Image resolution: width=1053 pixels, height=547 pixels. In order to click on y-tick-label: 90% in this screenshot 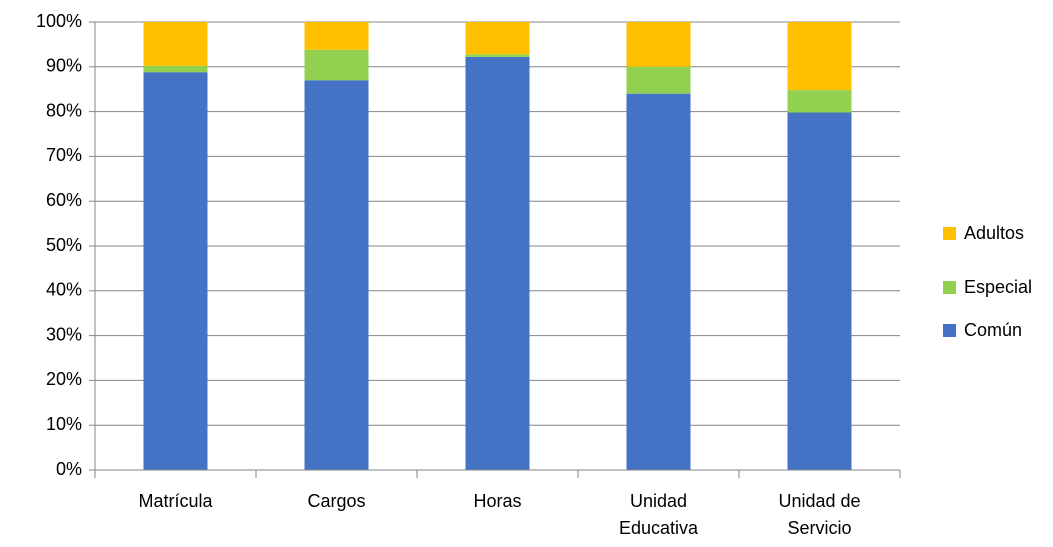, I will do `click(64, 66)`.